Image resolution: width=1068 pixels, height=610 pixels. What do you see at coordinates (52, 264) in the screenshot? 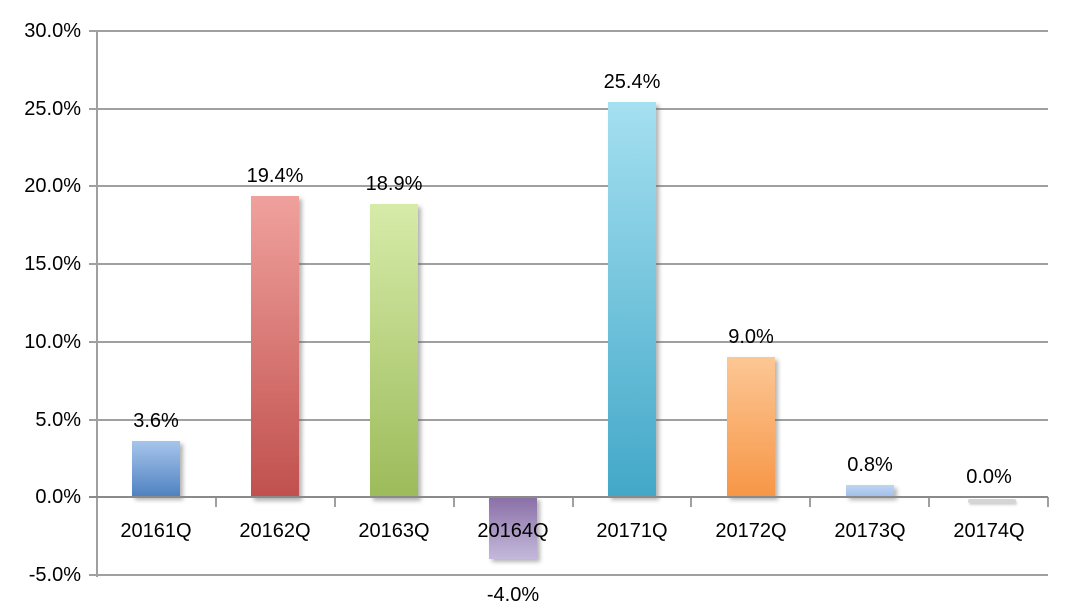
I see `y-axis-tick-label: 15.0%` at bounding box center [52, 264].